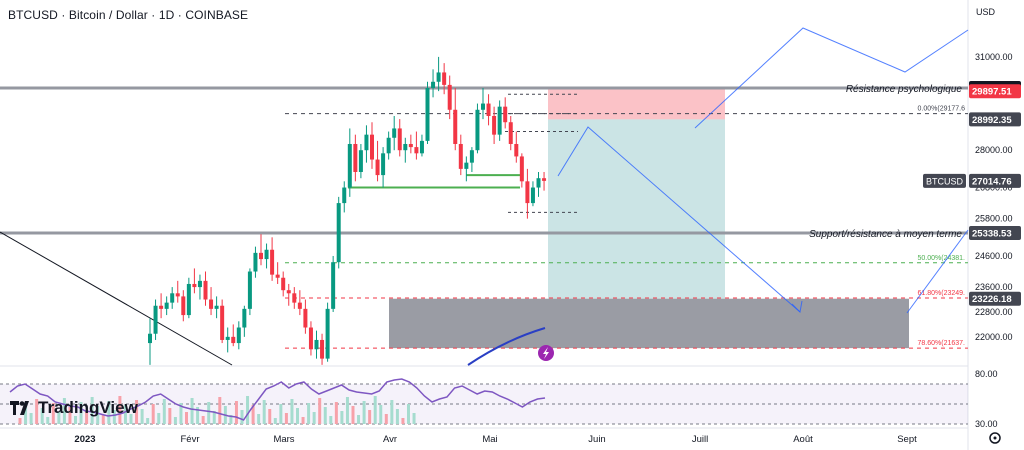 This screenshot has width=1024, height=450. I want to click on projection-down-line, so click(679, 219).